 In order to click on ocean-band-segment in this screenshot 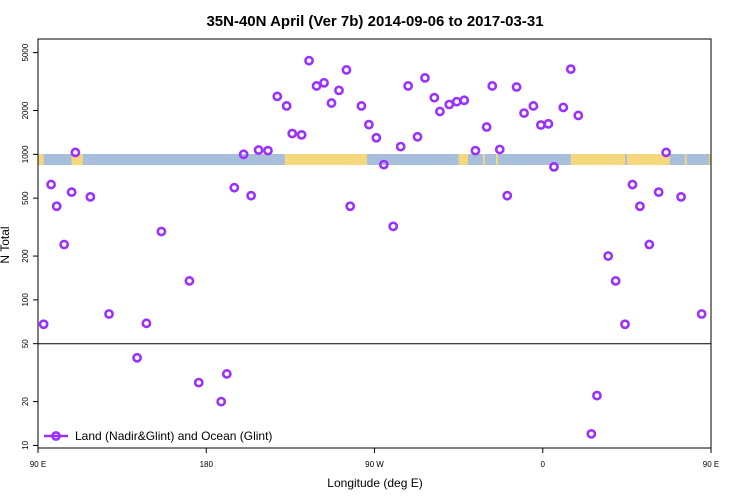, I will do `click(374, 159)`.